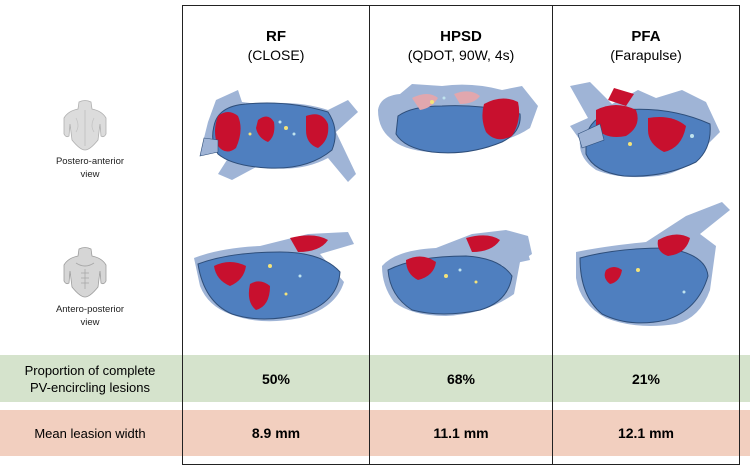 Image resolution: width=750 pixels, height=475 pixels. Describe the element at coordinates (375, 378) in the screenshot. I see `metric-band-pv-encircling` at that location.